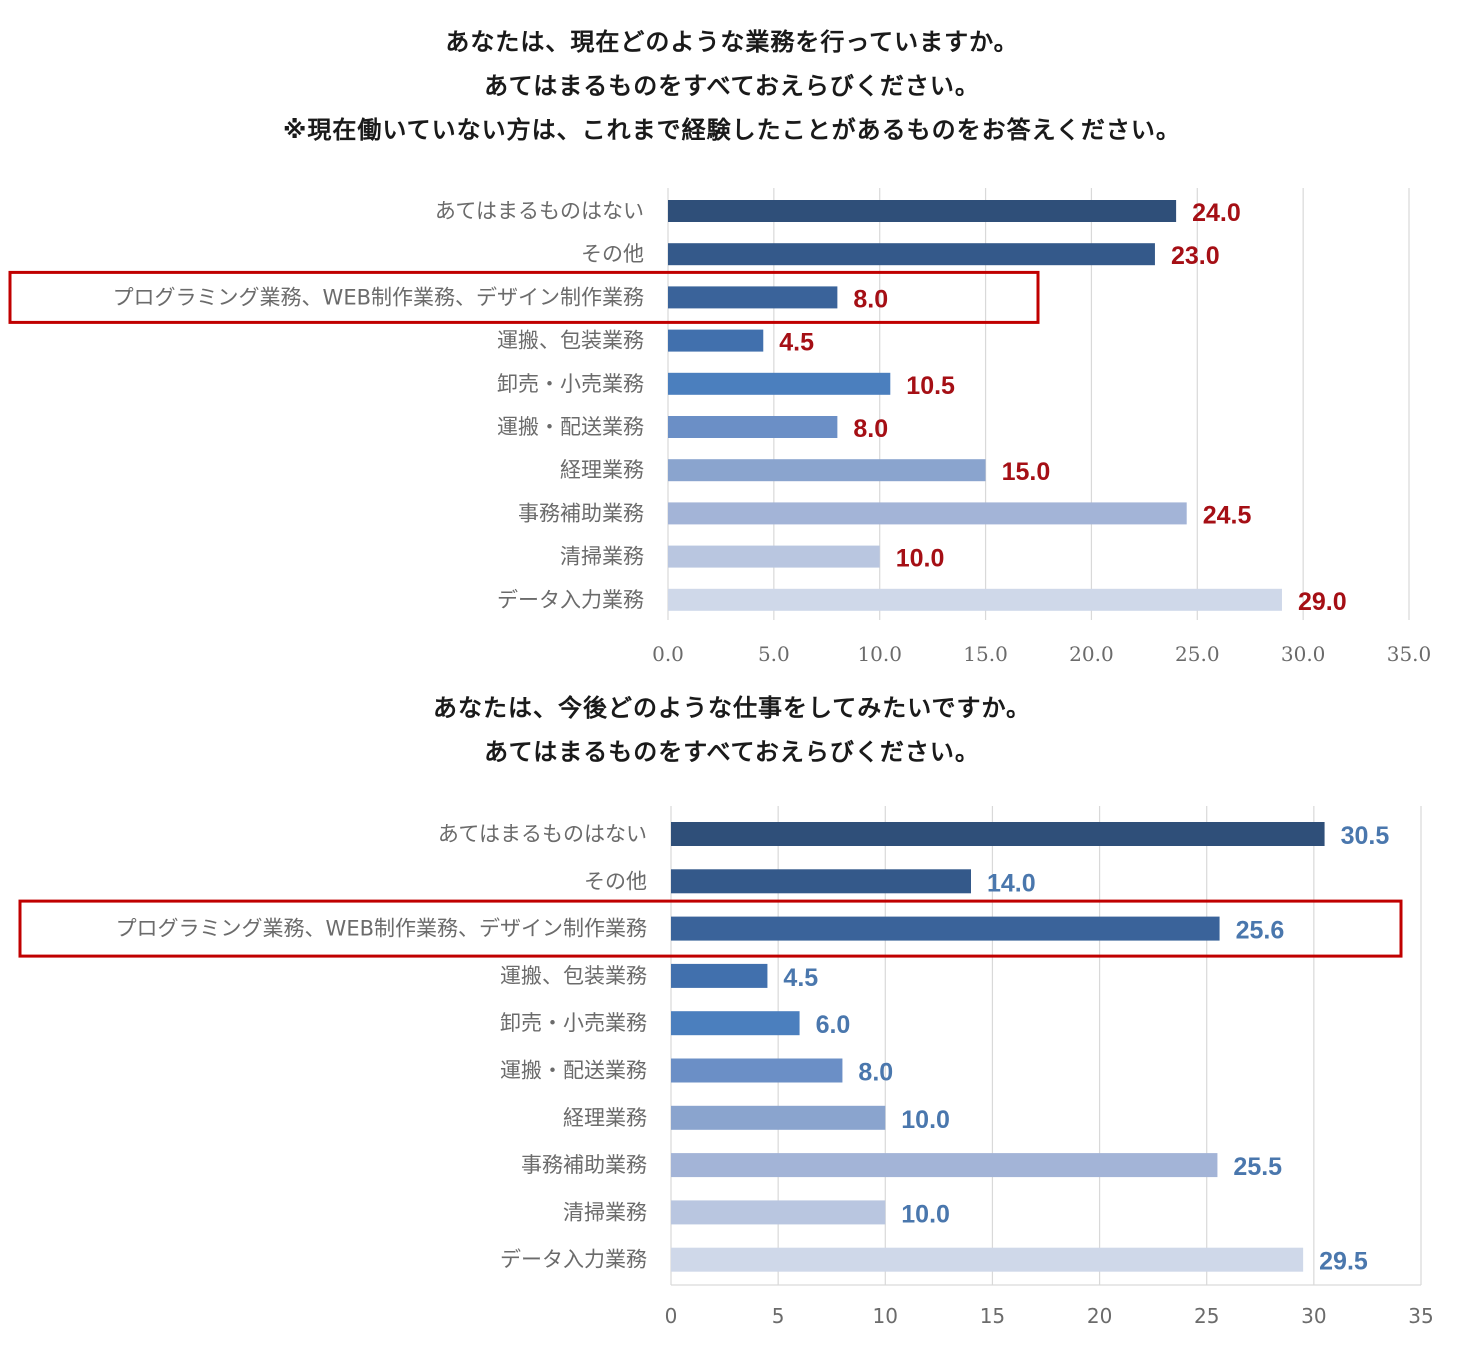 The width and height of the screenshot is (1464, 1350). Describe the element at coordinates (615, 881) in the screenshot. I see `chart-2-category-label: その他` at that location.